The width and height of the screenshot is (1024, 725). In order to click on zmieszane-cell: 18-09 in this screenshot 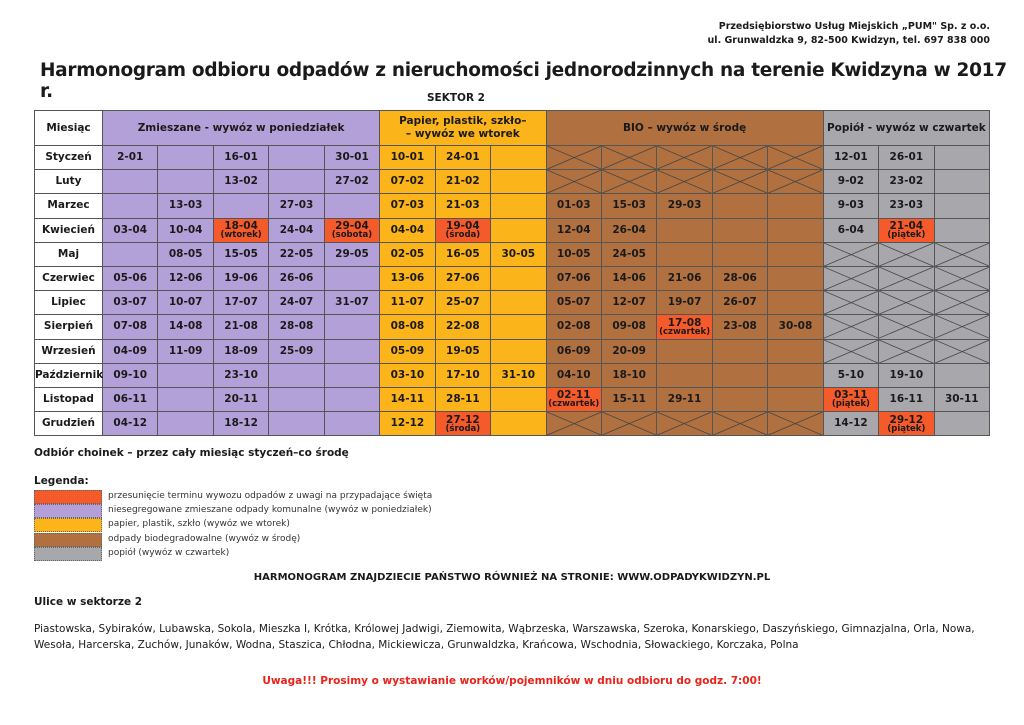, I will do `click(241, 351)`.